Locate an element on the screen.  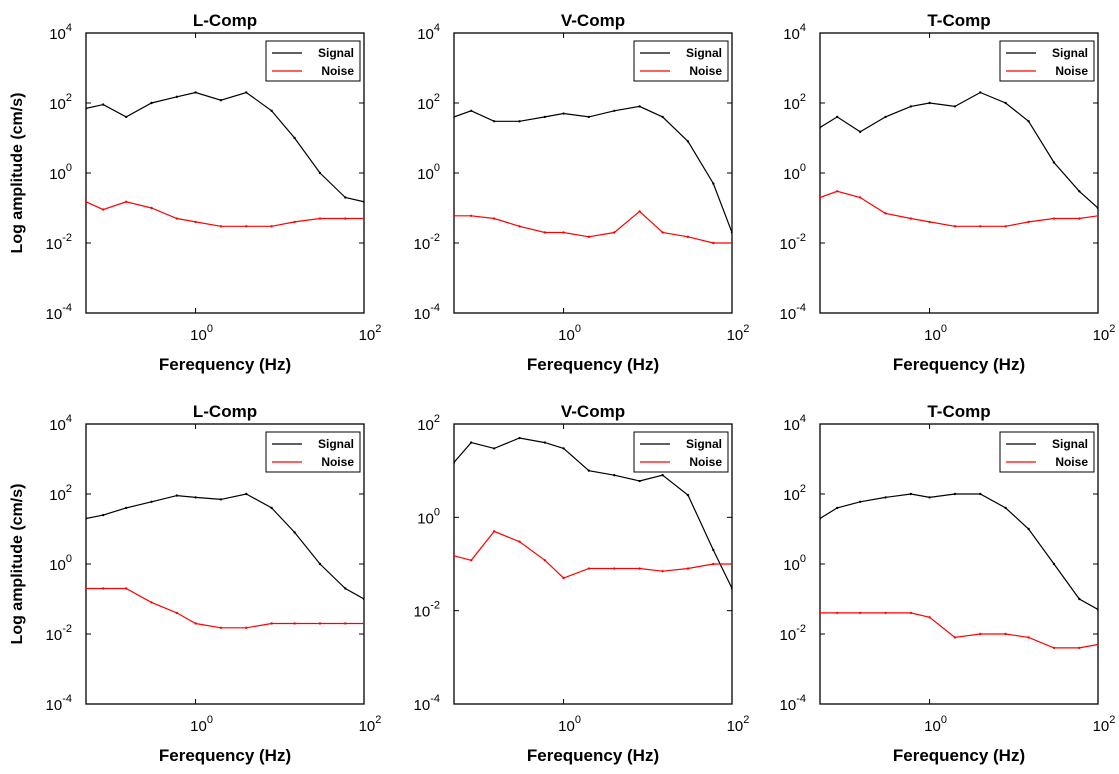
tick-label: 10⁻⁴ is located at coordinates (427, 703).